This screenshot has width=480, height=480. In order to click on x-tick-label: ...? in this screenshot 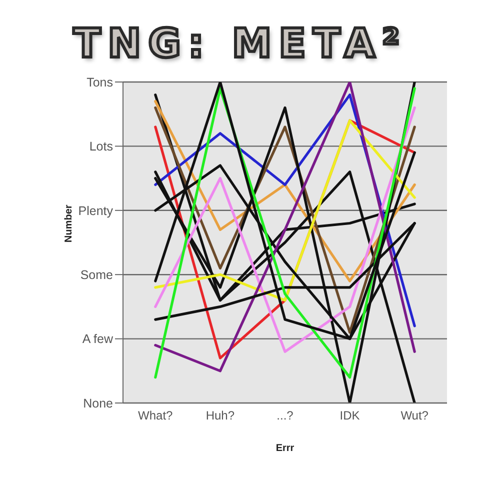, I will do `click(285, 415)`.